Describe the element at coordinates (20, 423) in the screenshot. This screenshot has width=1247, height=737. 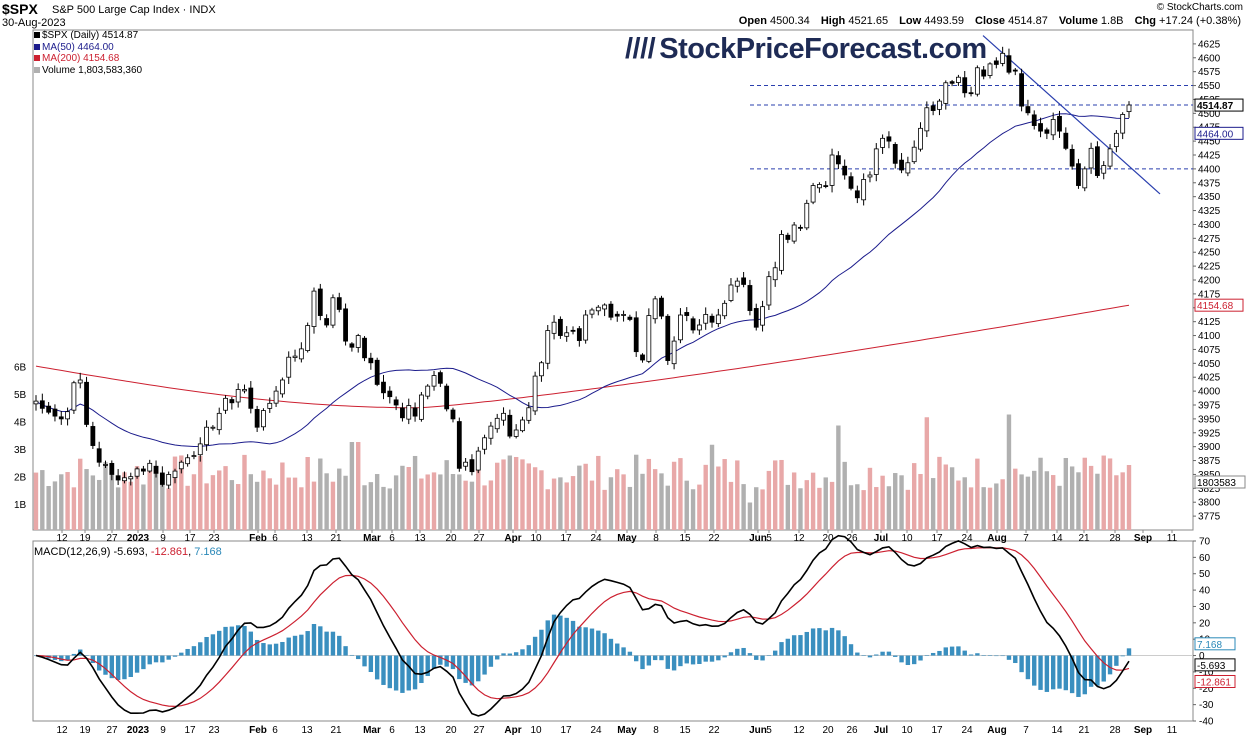
I see `volume-tick-label: 4B` at that location.